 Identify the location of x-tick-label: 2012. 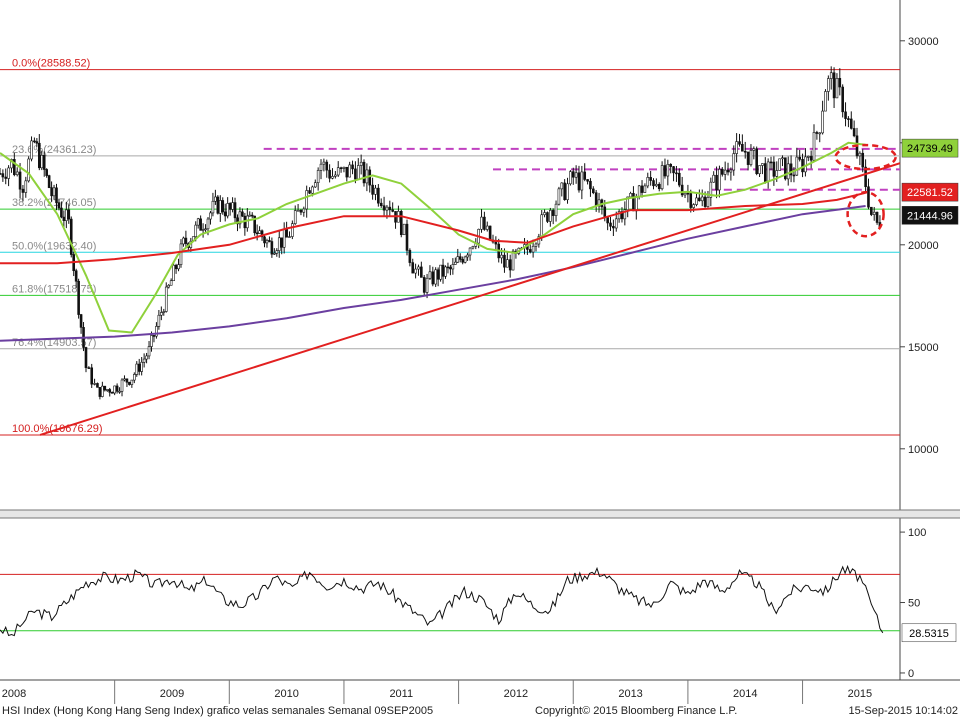
(516, 694).